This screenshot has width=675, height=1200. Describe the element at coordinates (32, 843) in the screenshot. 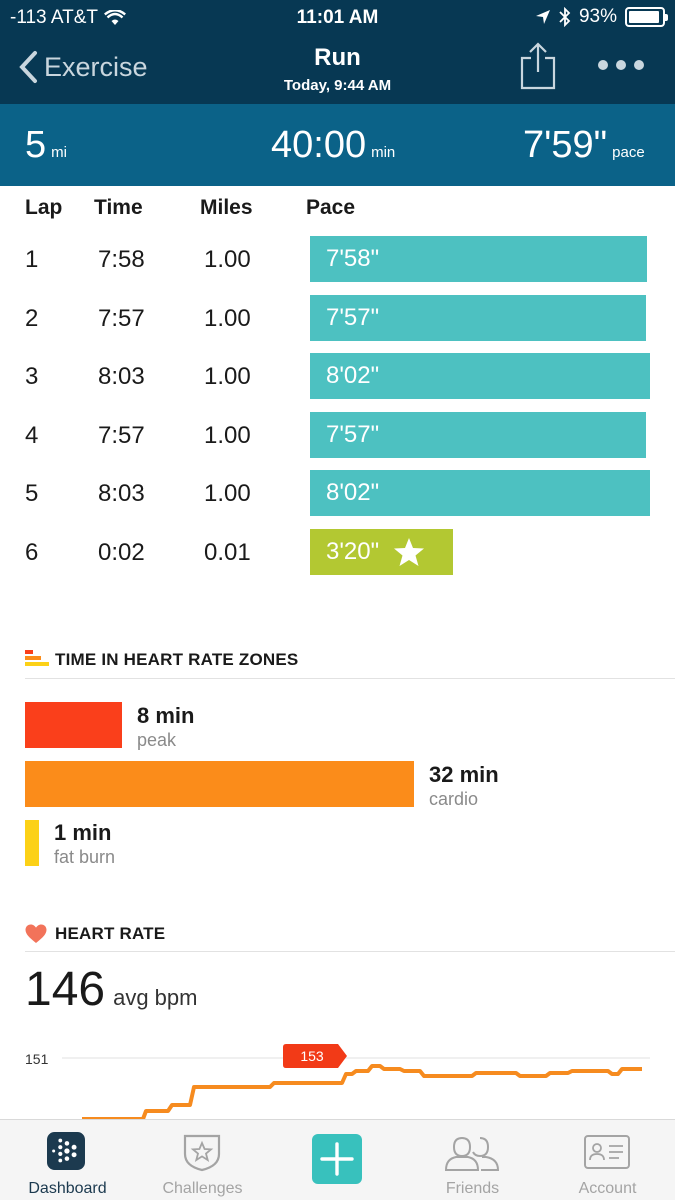

I see `zone-bar-fat-burn` at that location.